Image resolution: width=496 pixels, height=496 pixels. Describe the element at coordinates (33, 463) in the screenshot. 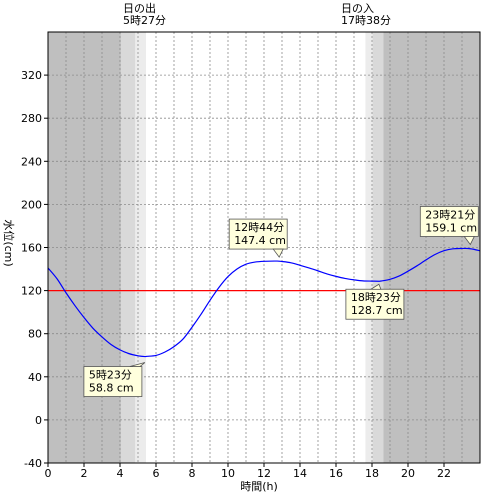

I see `y-tick-label: -40` at that location.